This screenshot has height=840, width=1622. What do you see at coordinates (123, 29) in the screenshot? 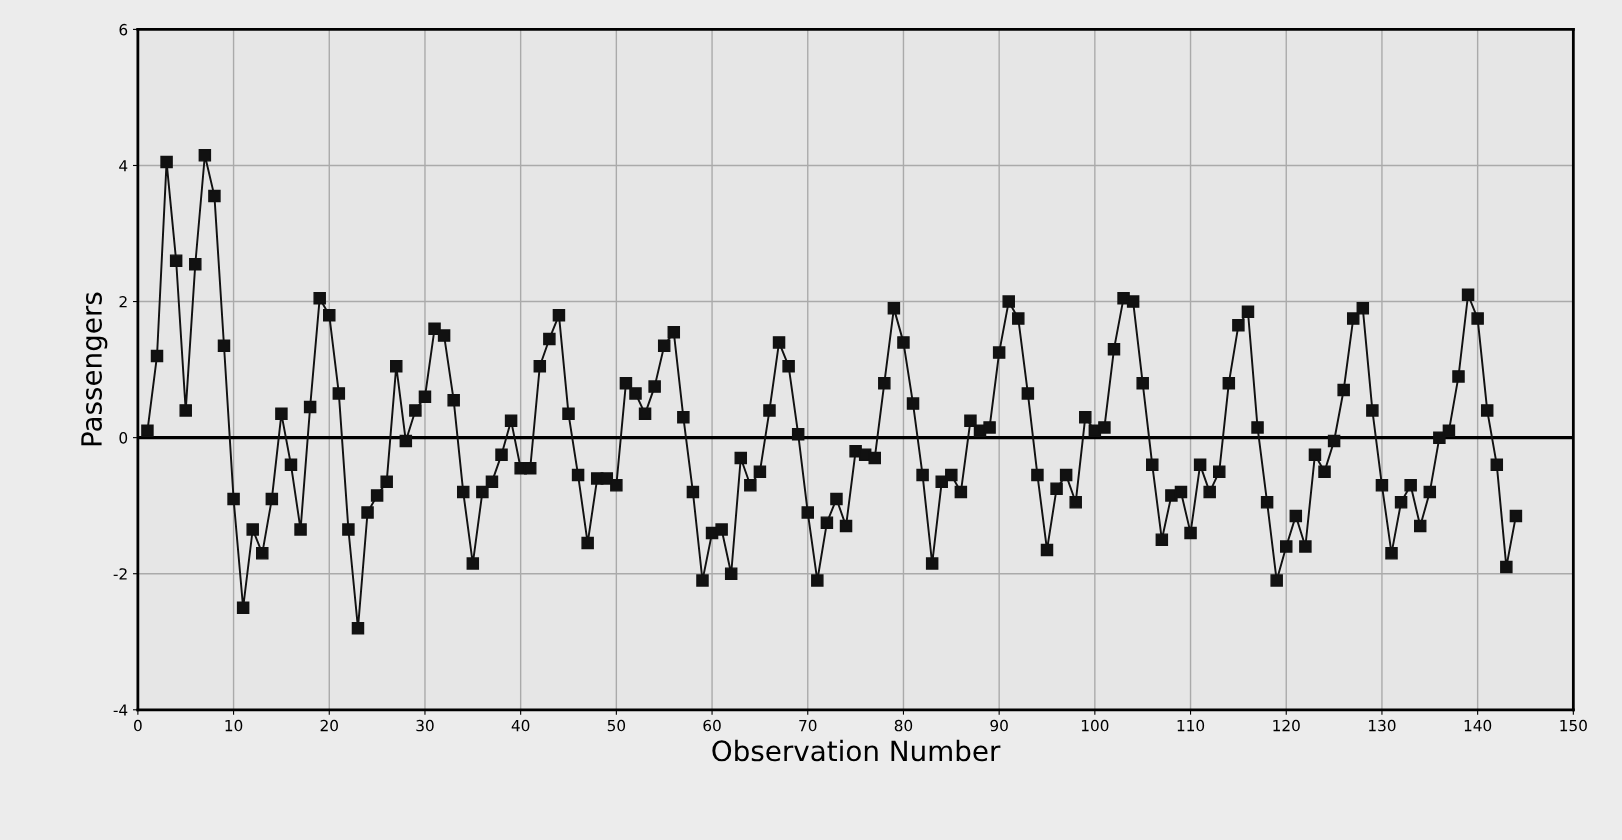
I see `y-tick-label: 6` at bounding box center [123, 29].